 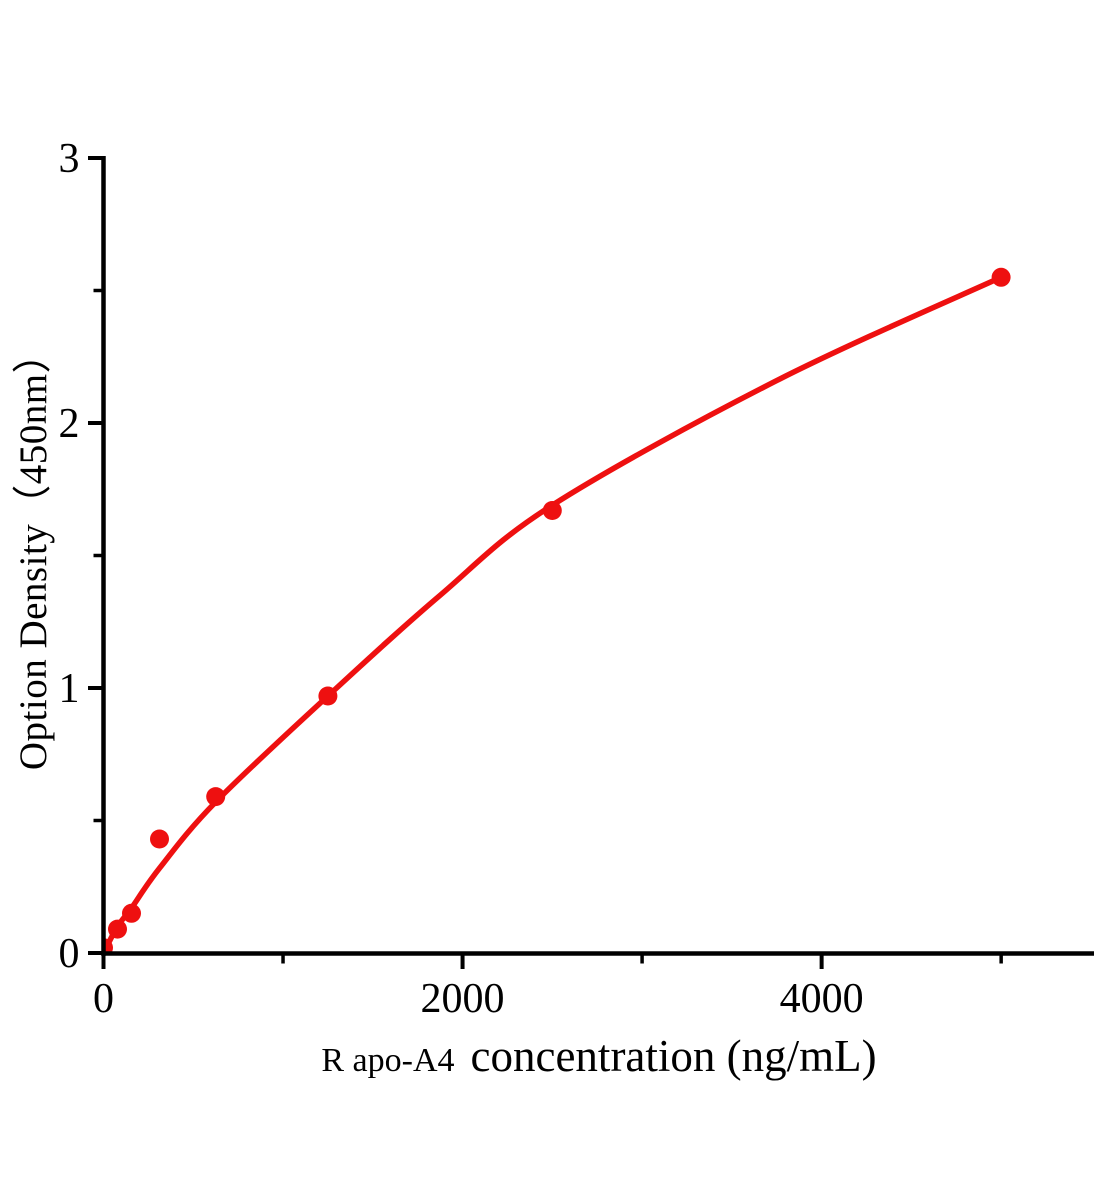 What do you see at coordinates (673, 1056) in the screenshot?
I see `x-axis-title-main: concentration (ng/mL)` at bounding box center [673, 1056].